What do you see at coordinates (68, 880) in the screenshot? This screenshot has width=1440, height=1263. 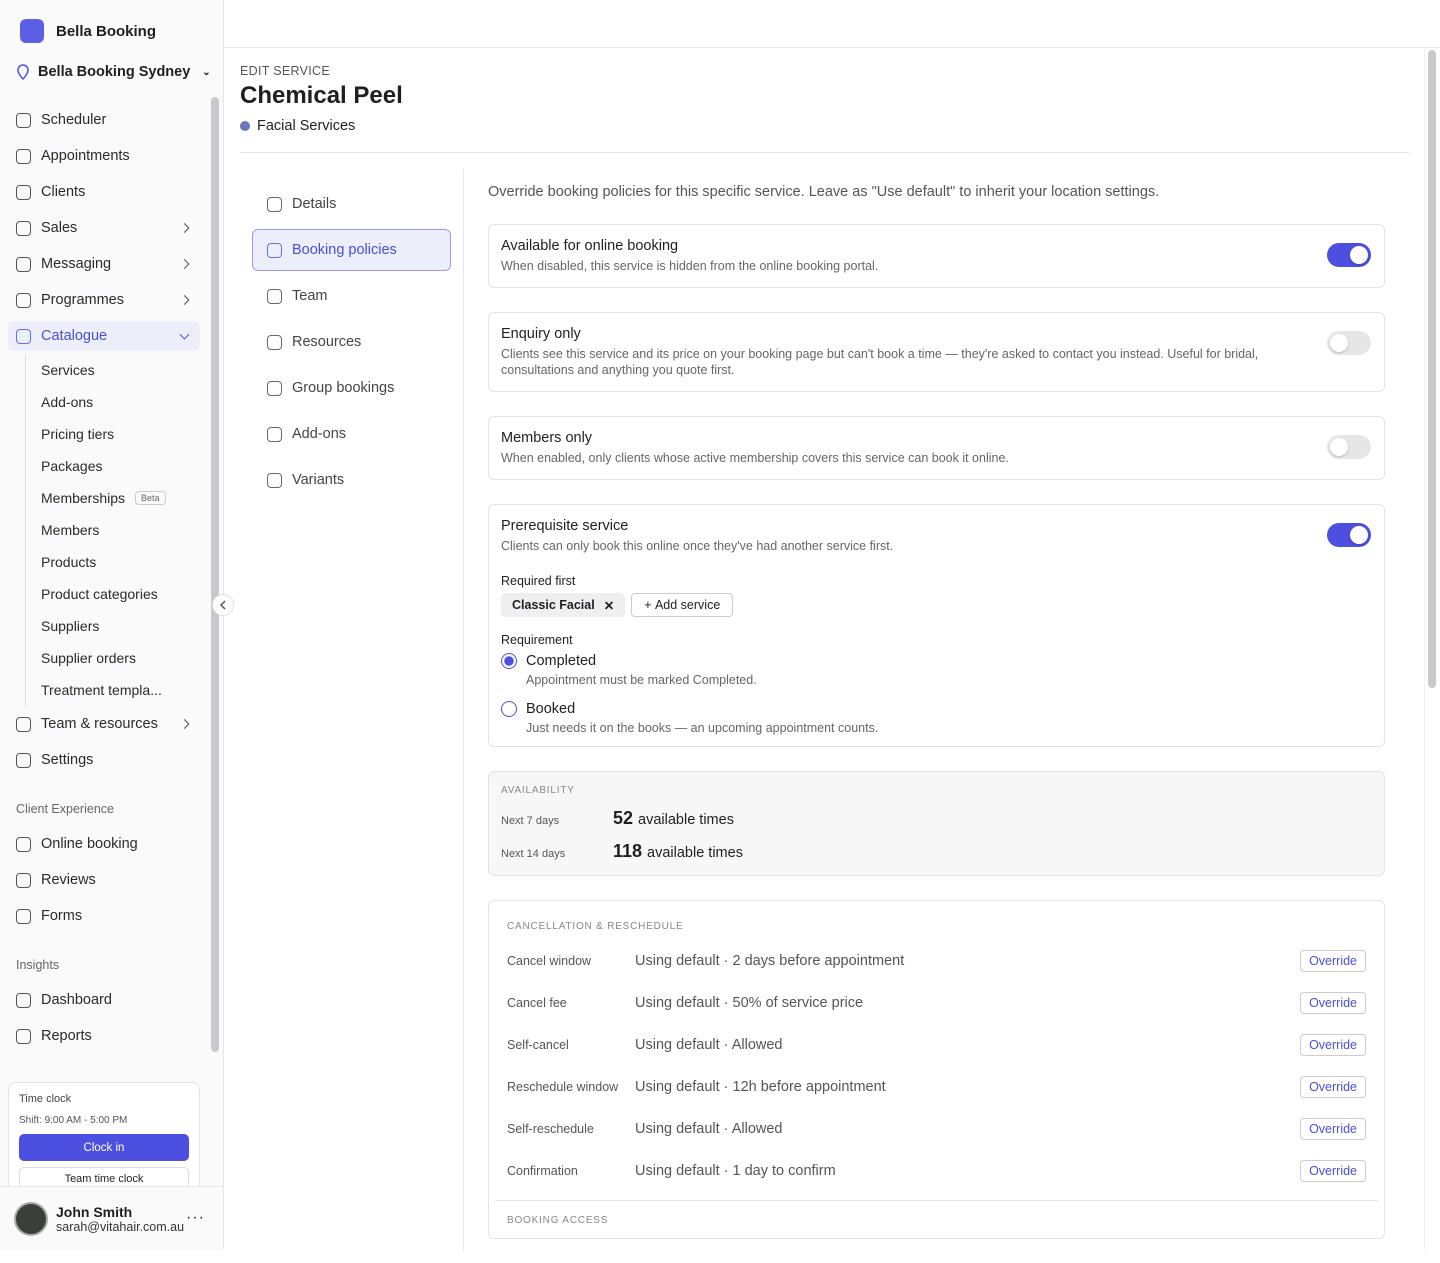 I see `nav-label: Reviews` at bounding box center [68, 880].